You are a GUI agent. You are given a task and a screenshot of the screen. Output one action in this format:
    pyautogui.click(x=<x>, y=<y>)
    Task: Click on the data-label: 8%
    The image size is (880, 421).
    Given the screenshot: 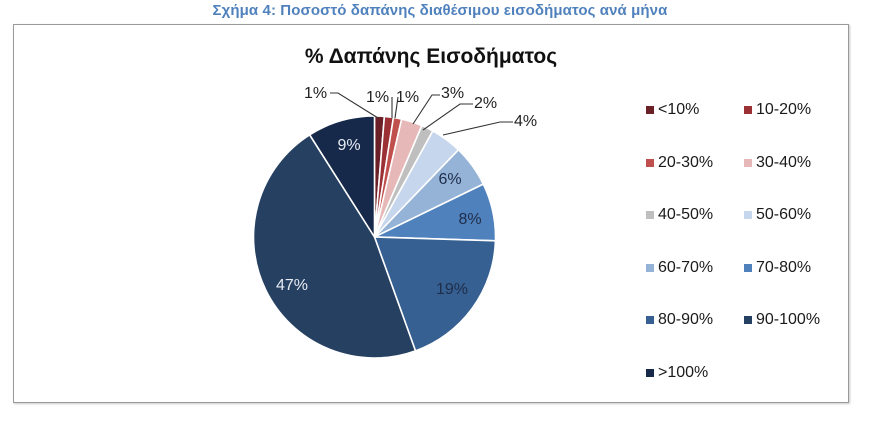 What is the action you would take?
    pyautogui.click(x=469, y=219)
    